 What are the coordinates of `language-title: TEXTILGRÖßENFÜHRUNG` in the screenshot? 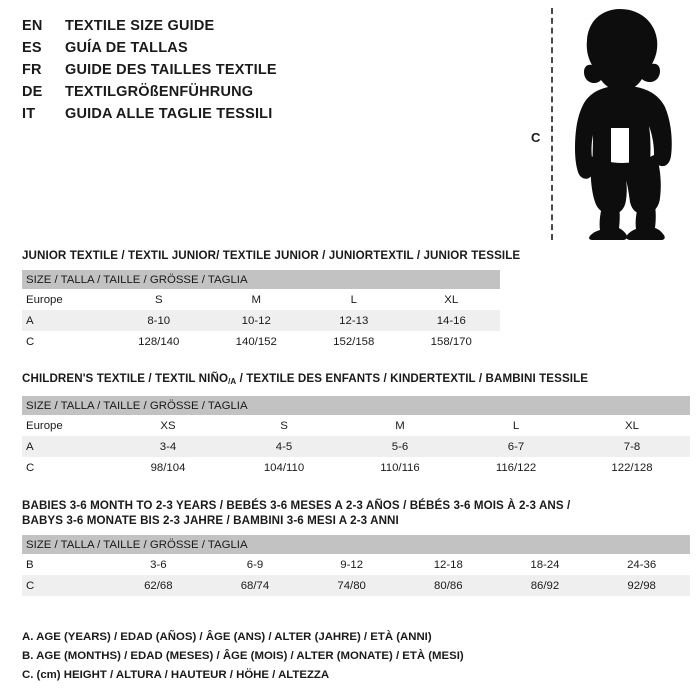 It's located at (159, 92).